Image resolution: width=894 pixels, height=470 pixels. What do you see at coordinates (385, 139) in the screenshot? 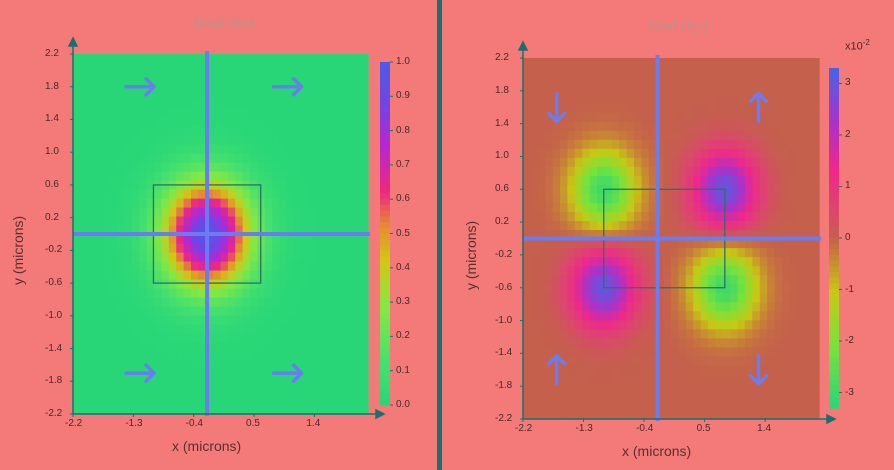
I see `colorbar-segment` at bounding box center [385, 139].